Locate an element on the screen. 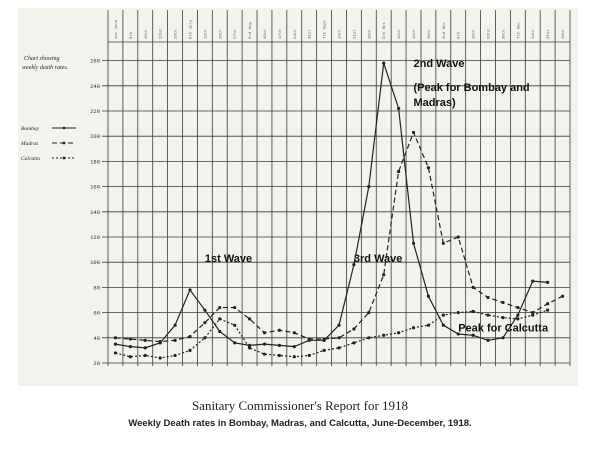  chart-title-line-1: Chart showing is located at coordinates (42, 59).